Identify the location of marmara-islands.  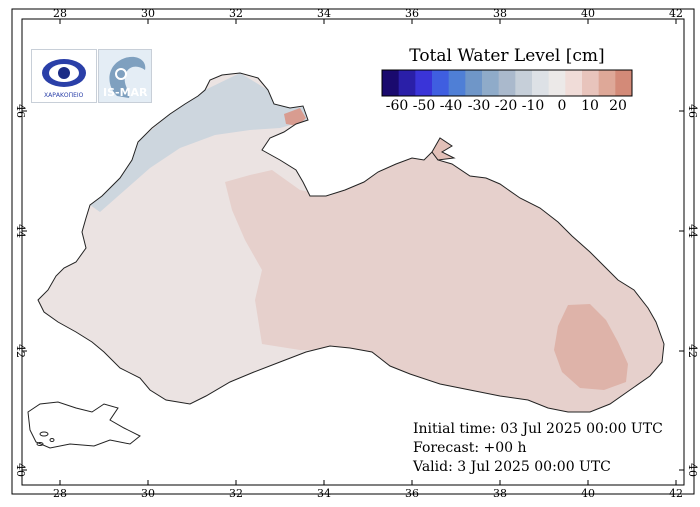
(45, 438).